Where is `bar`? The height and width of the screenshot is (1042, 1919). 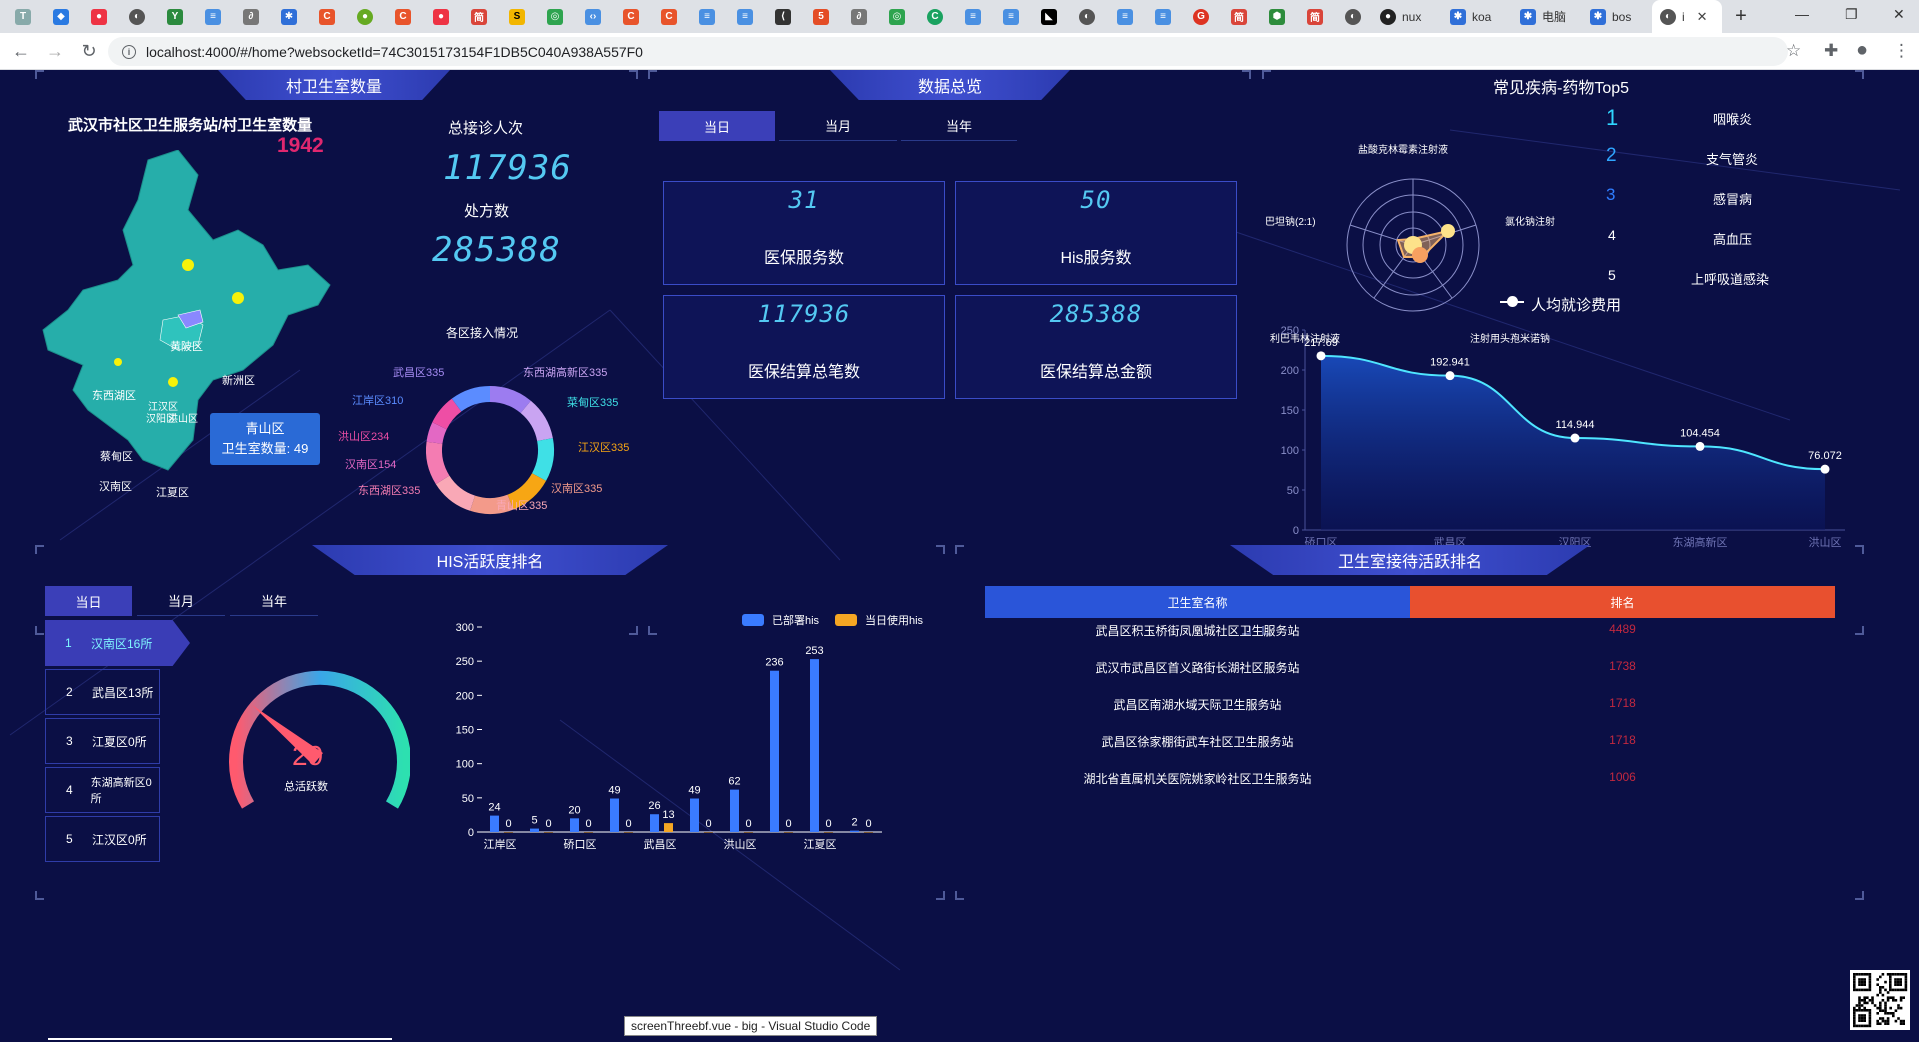 bar is located at coordinates (574, 825).